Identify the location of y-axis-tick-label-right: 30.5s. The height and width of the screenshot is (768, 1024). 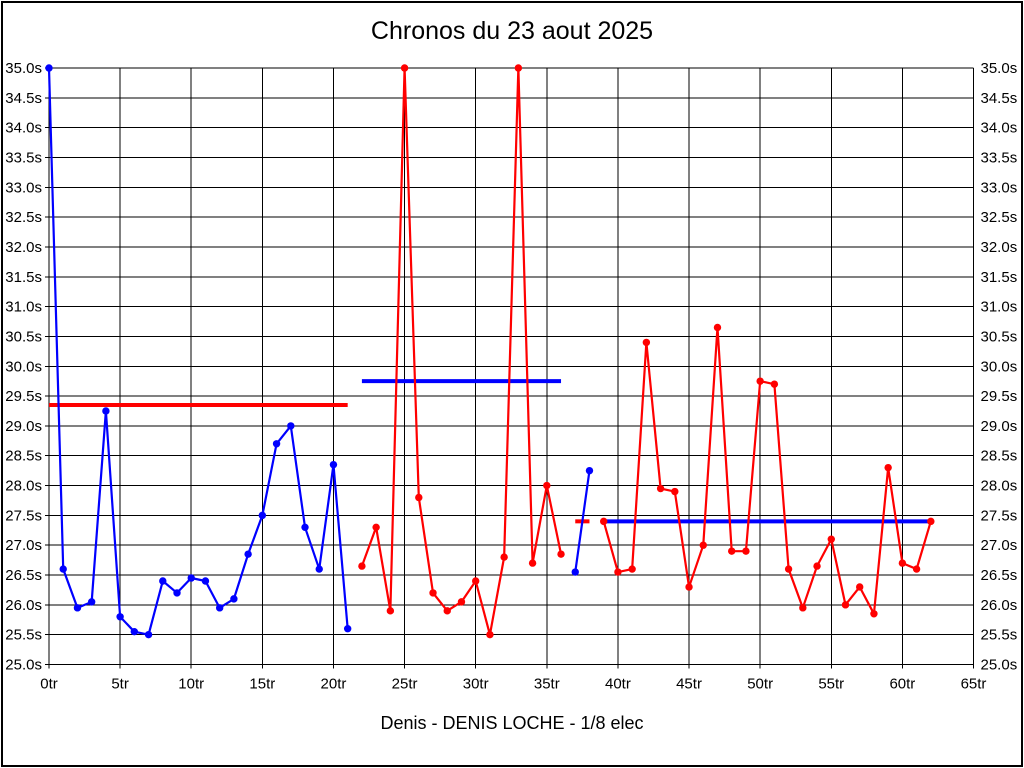
(999, 336).